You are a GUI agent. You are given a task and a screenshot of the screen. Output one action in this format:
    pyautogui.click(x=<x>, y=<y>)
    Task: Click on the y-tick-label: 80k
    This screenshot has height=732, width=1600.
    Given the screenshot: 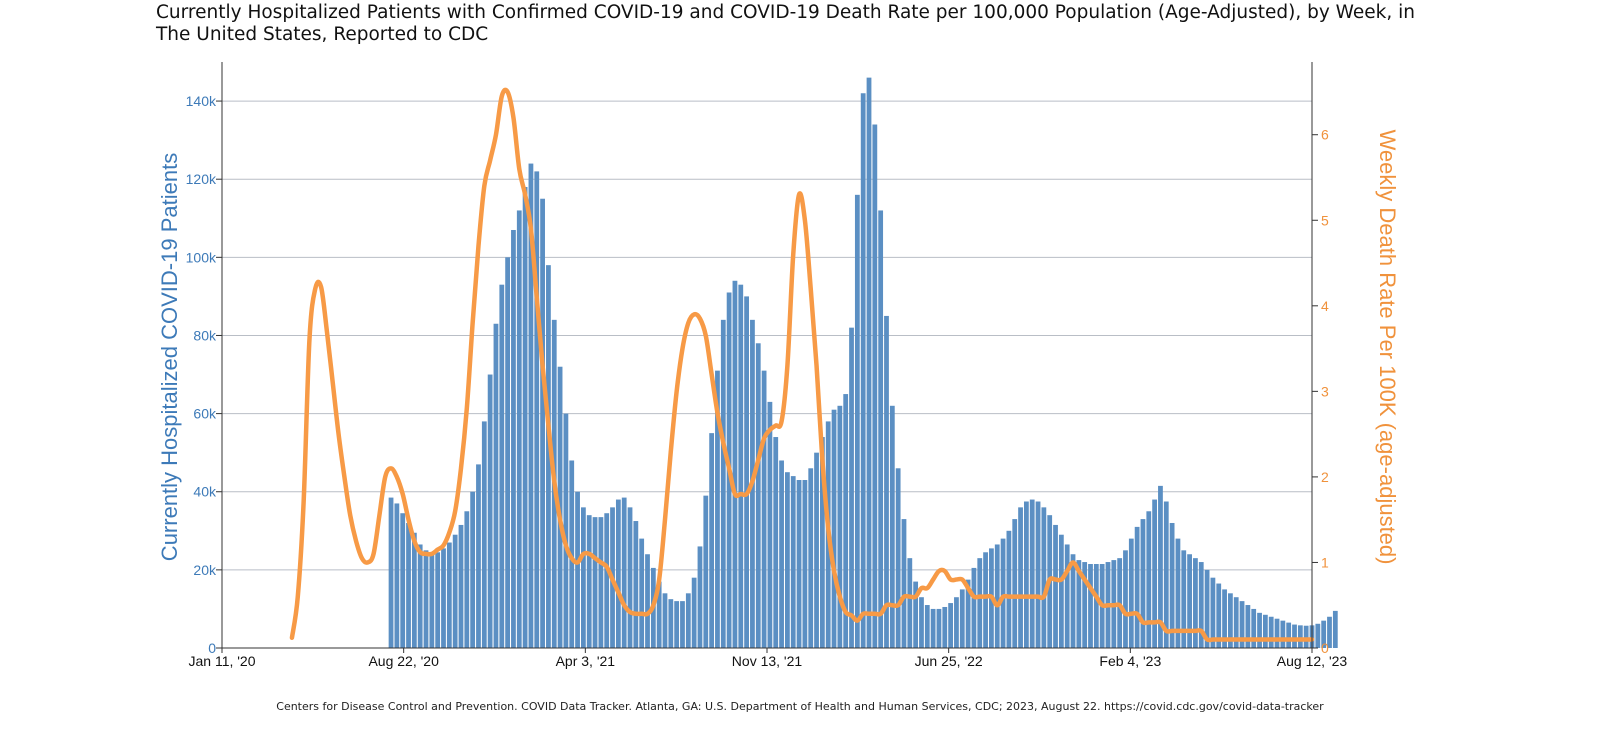 What is the action you would take?
    pyautogui.click(x=205, y=335)
    